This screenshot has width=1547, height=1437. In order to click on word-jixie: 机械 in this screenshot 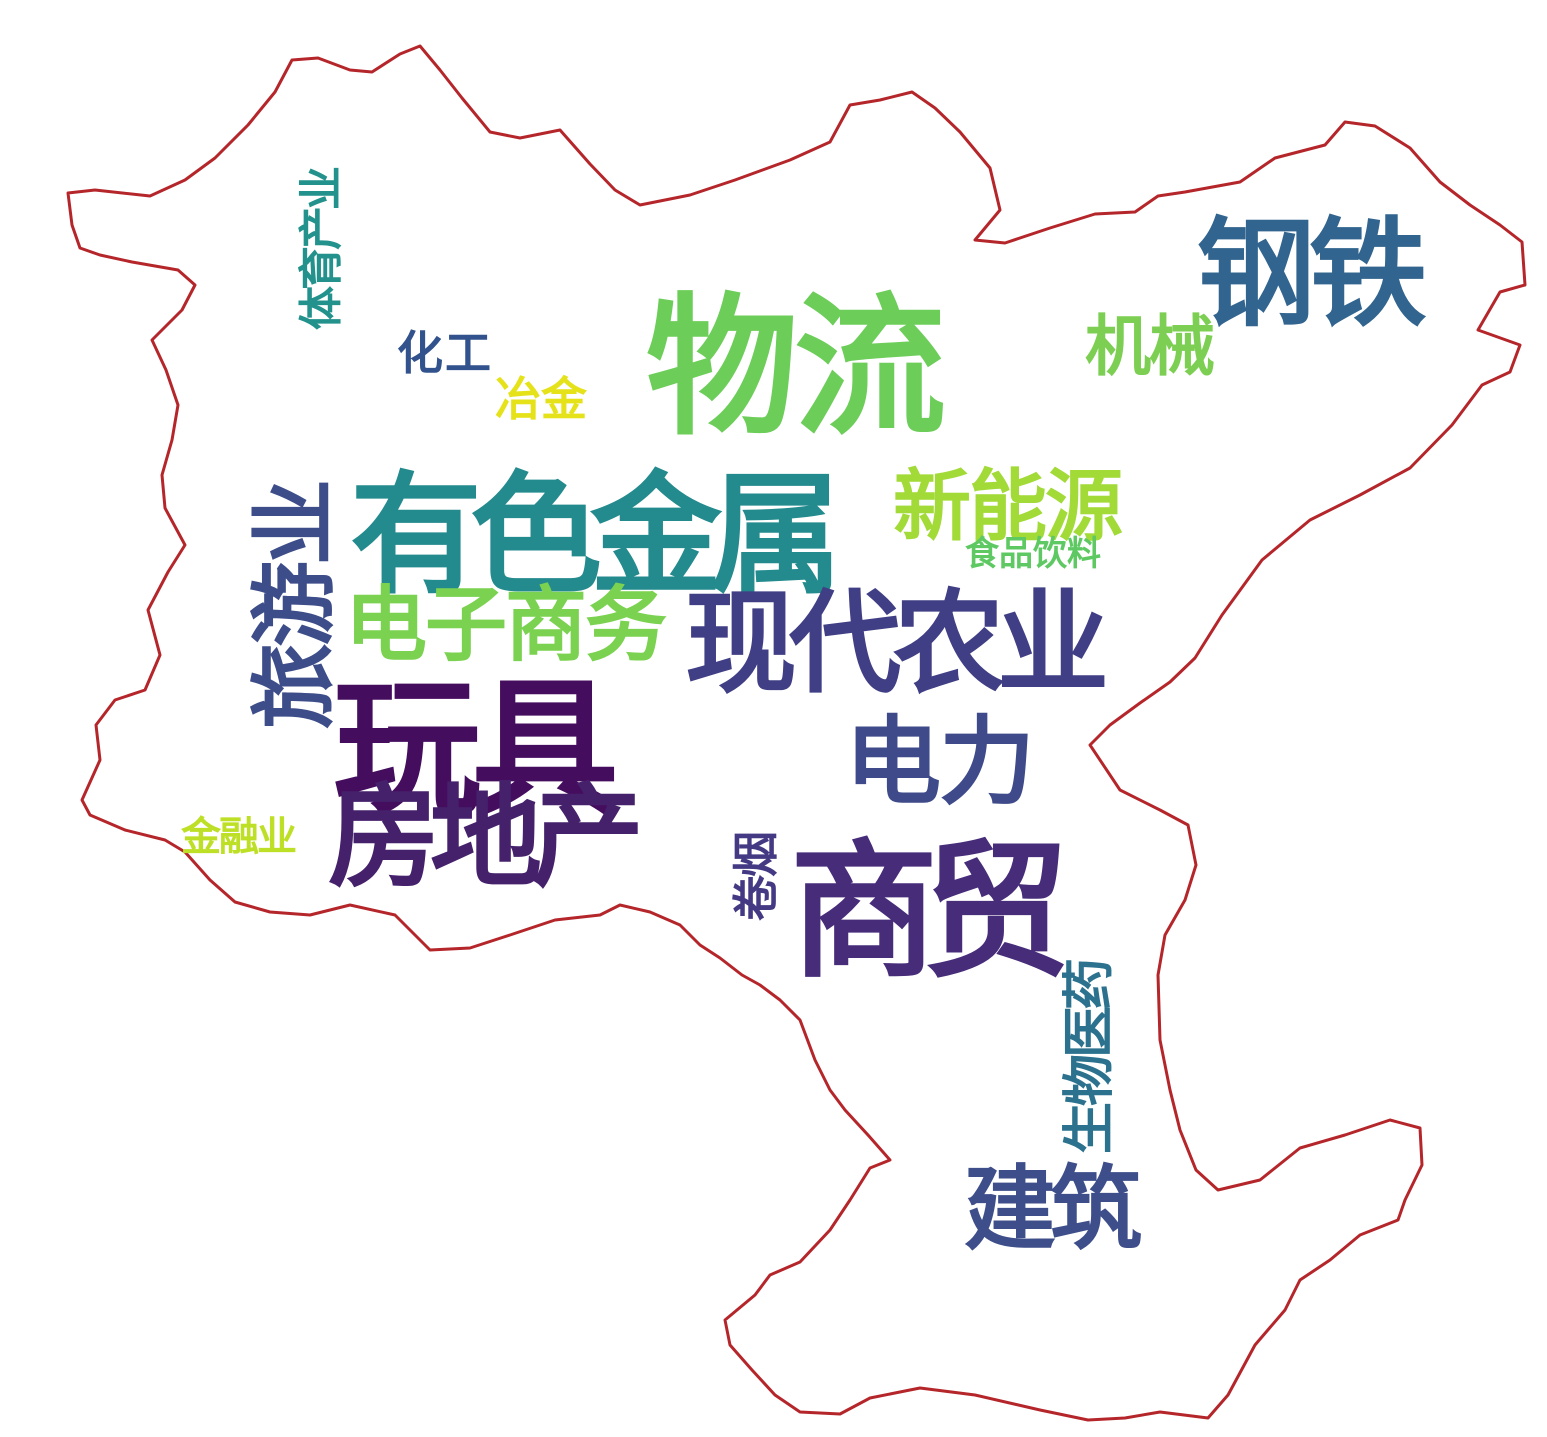, I will do `click(1150, 346)`.